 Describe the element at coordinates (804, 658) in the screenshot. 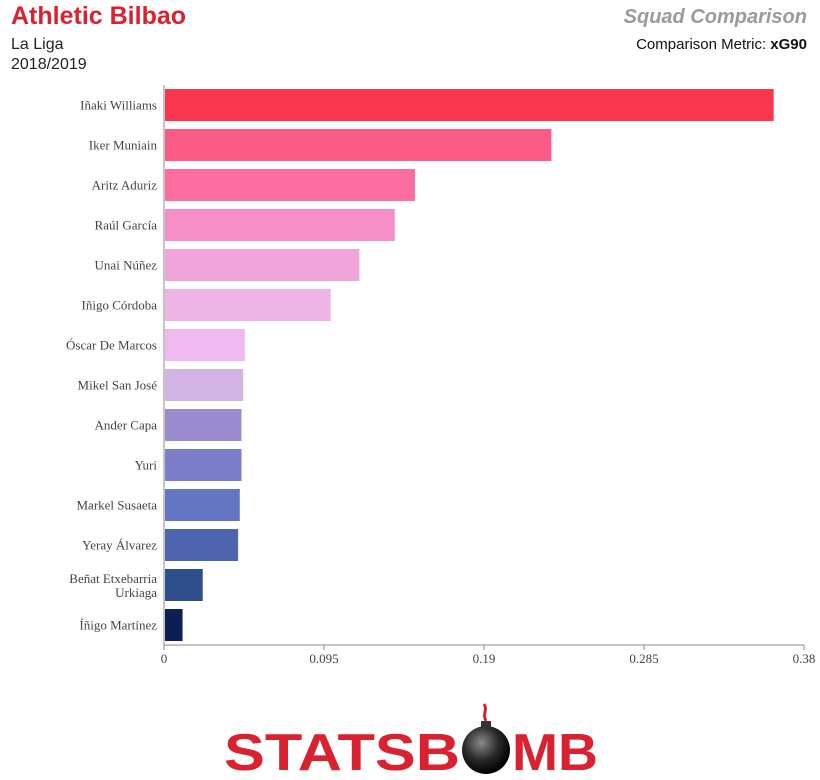

I see `x-tick-label: 0.38` at that location.